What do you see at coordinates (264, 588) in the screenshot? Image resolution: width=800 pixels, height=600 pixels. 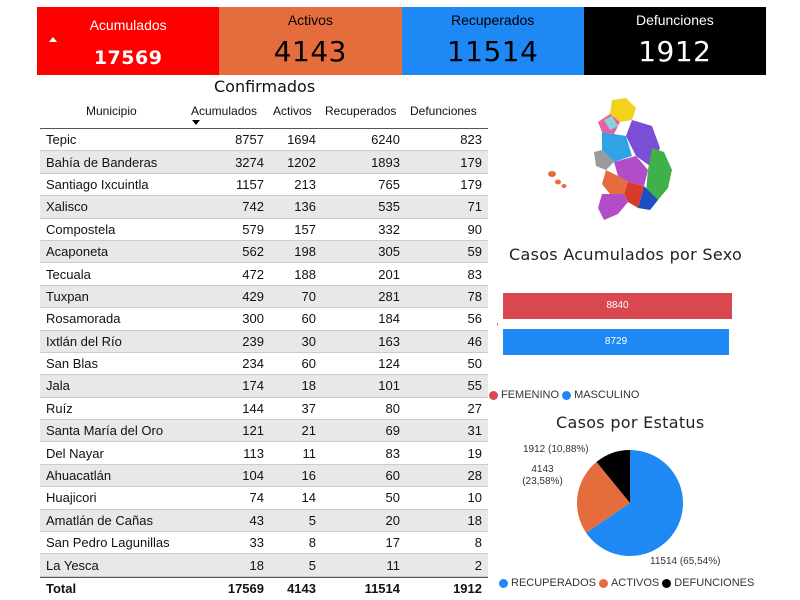 I see `table-total-row: Total 17569 4143 11514 1912` at bounding box center [264, 588].